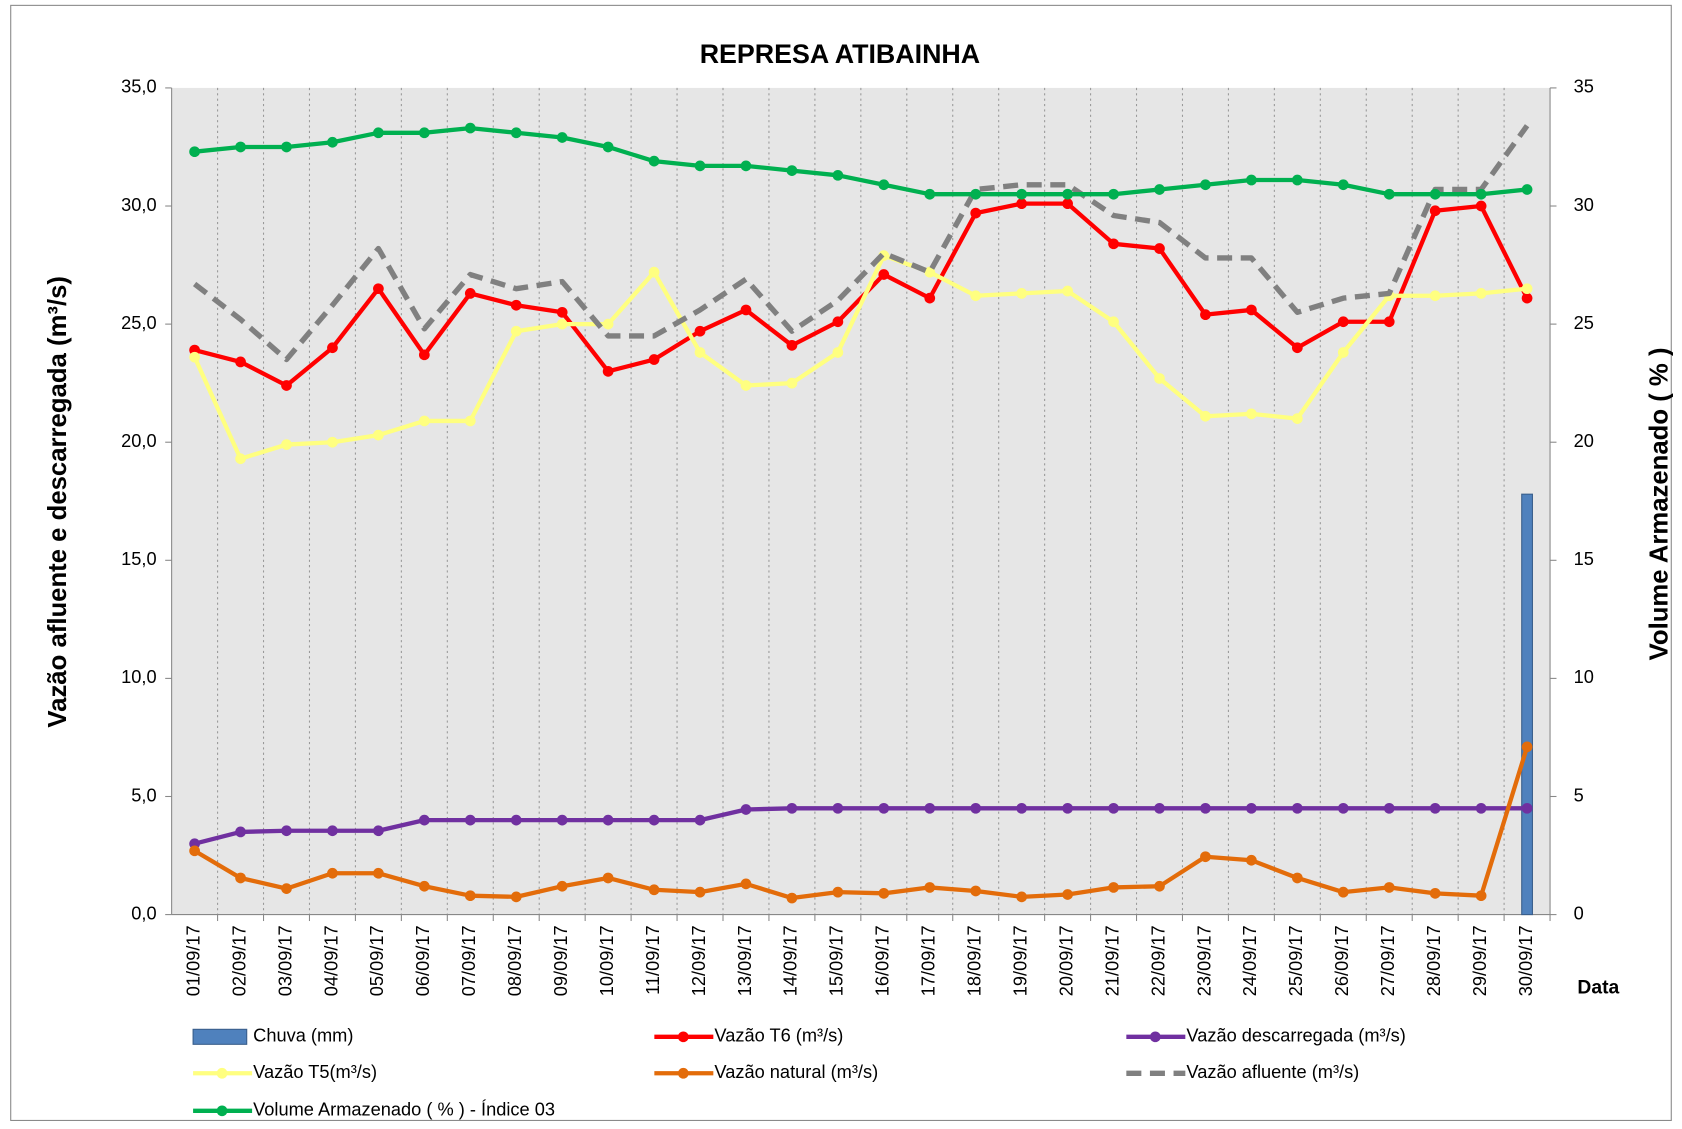 The width and height of the screenshot is (1682, 1129). I want to click on legend-item: Vazão T6 (m³/s), so click(748, 1035).